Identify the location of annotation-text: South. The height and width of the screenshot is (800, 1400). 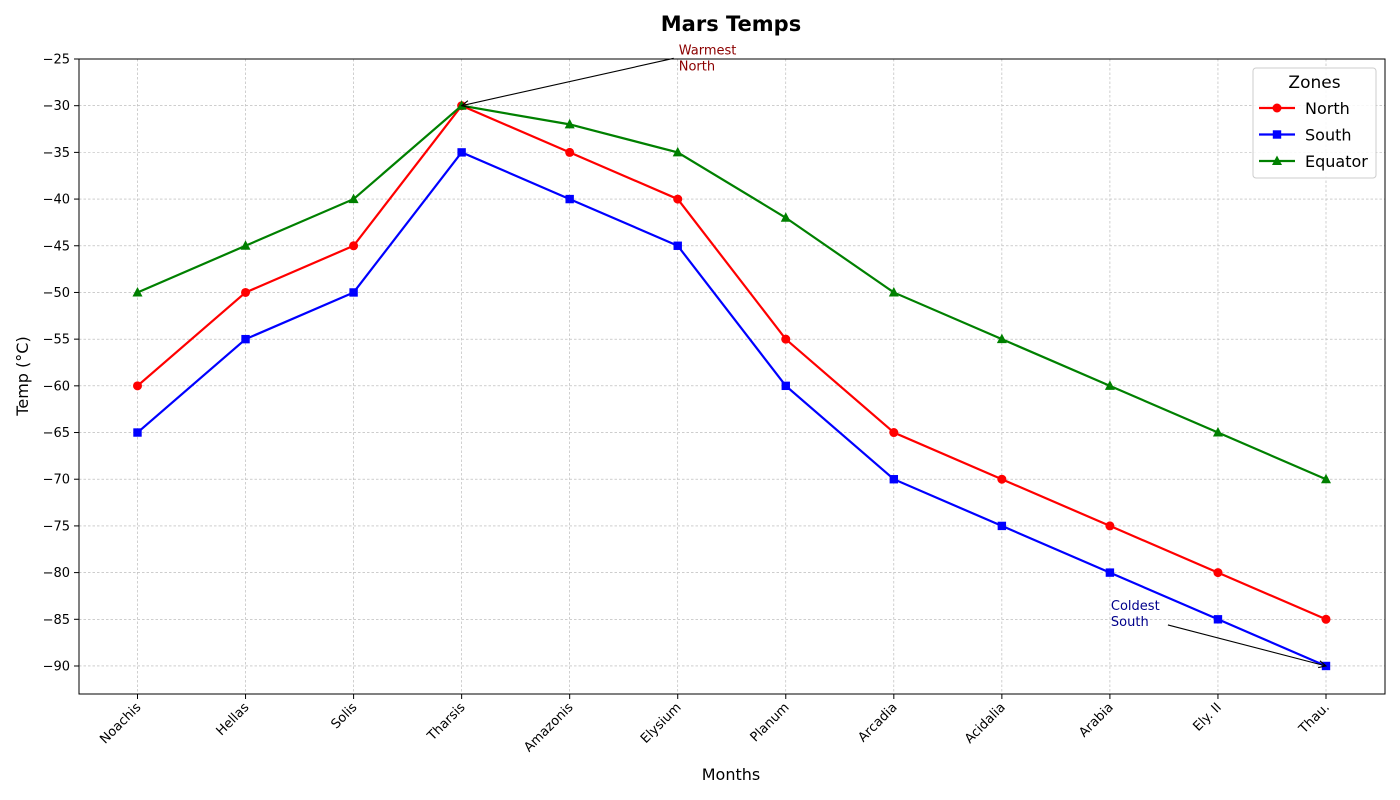
(1130, 622).